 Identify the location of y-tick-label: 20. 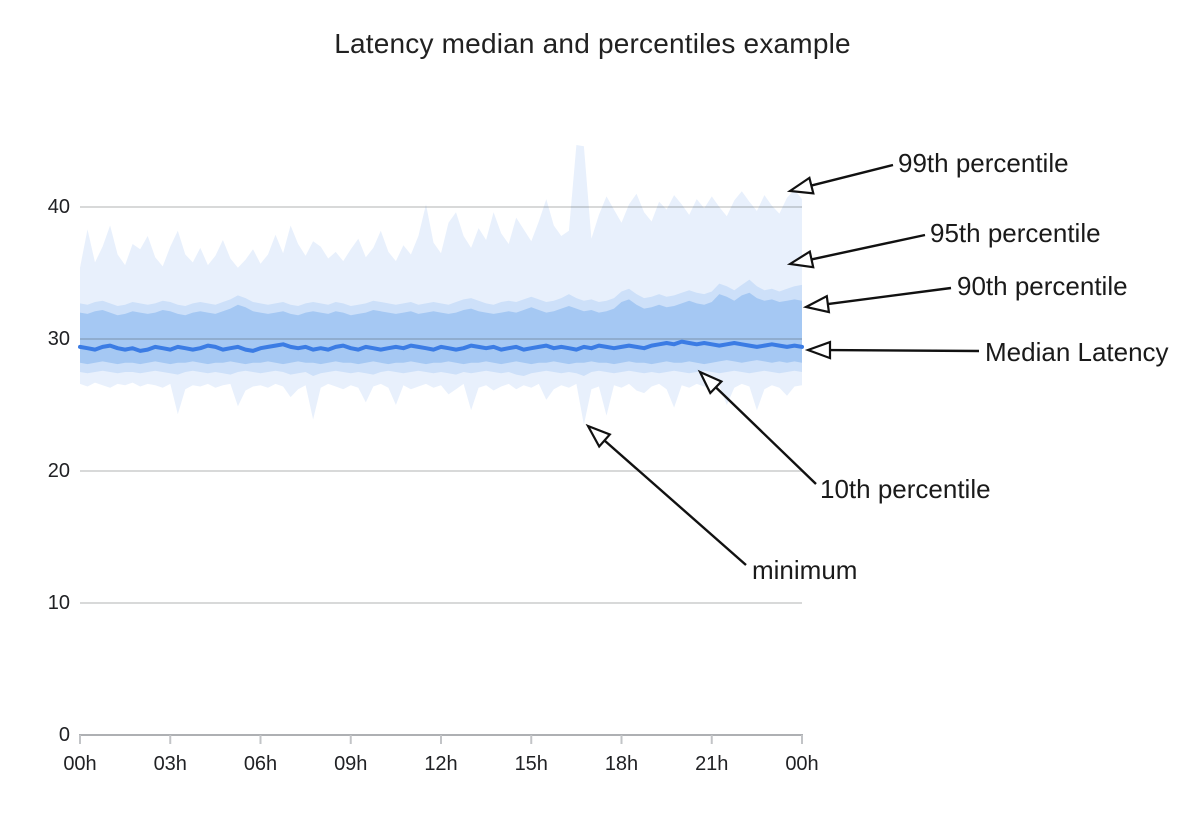
(58, 471).